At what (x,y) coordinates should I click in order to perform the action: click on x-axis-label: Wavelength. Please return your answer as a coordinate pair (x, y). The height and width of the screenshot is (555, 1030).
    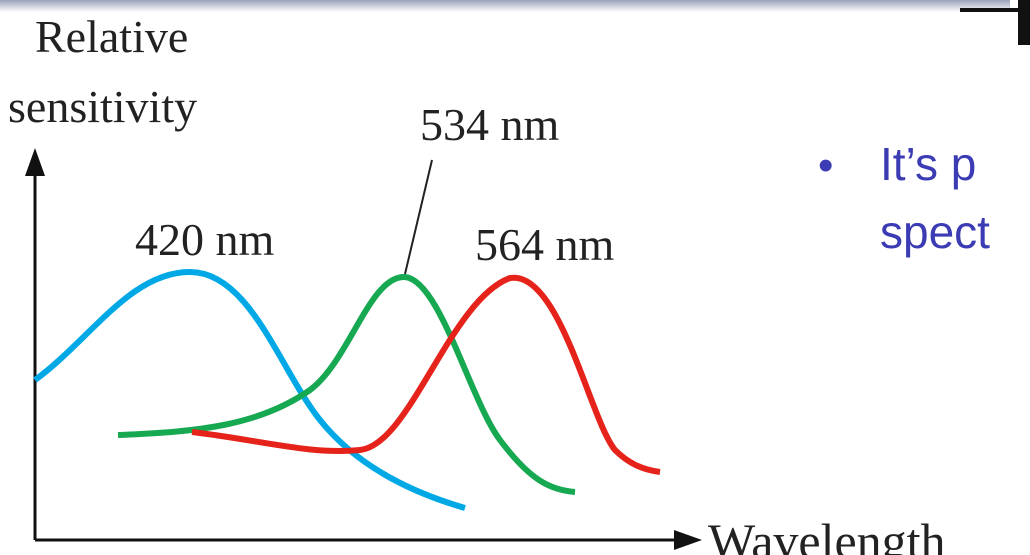
    Looking at the image, I should click on (827, 534).